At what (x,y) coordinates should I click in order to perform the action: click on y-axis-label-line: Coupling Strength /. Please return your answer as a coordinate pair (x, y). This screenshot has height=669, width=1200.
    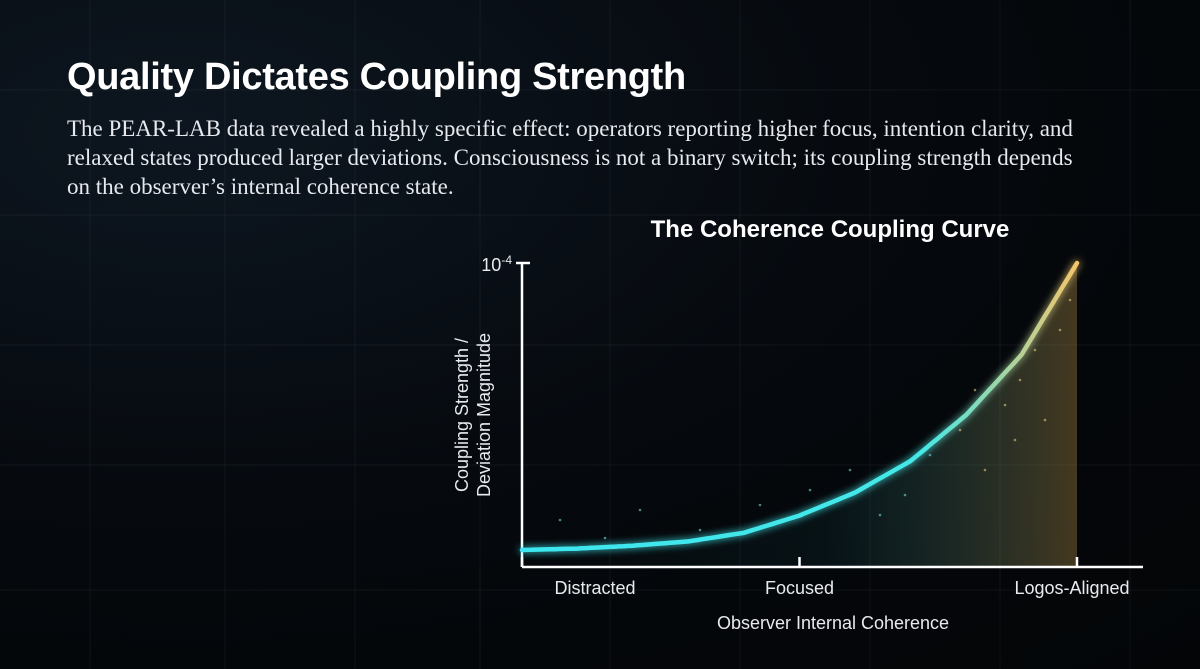
    Looking at the image, I should click on (462, 415).